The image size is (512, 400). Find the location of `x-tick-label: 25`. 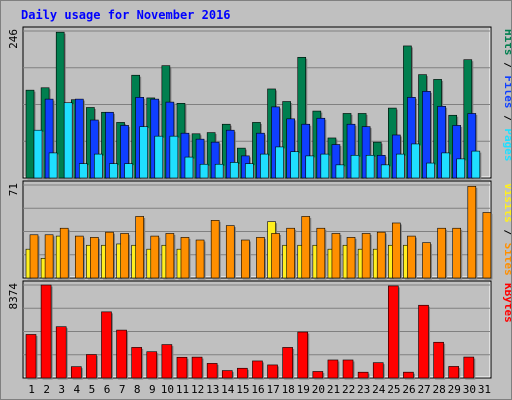

x-tick-label: 25 is located at coordinates (393, 389).